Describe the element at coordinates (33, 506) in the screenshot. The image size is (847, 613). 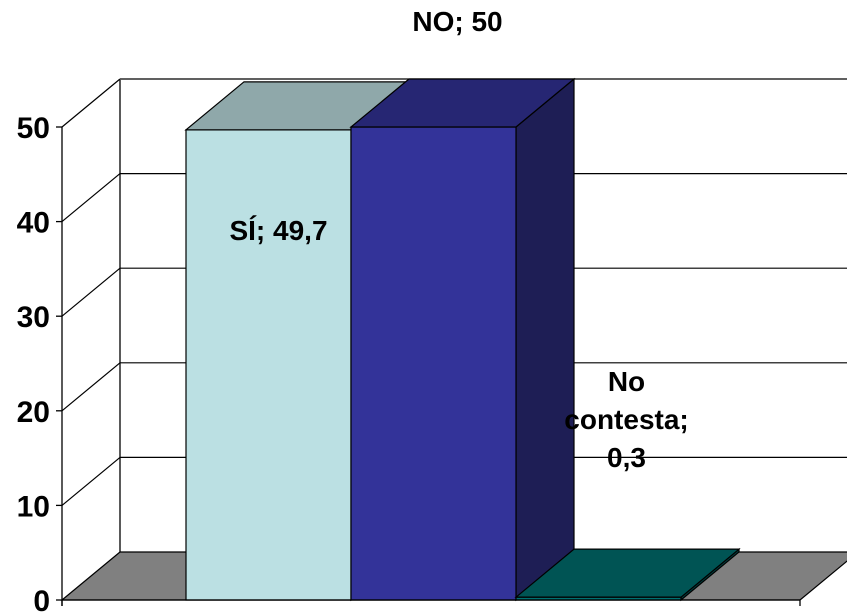
I see `y-tick-label: 10` at that location.